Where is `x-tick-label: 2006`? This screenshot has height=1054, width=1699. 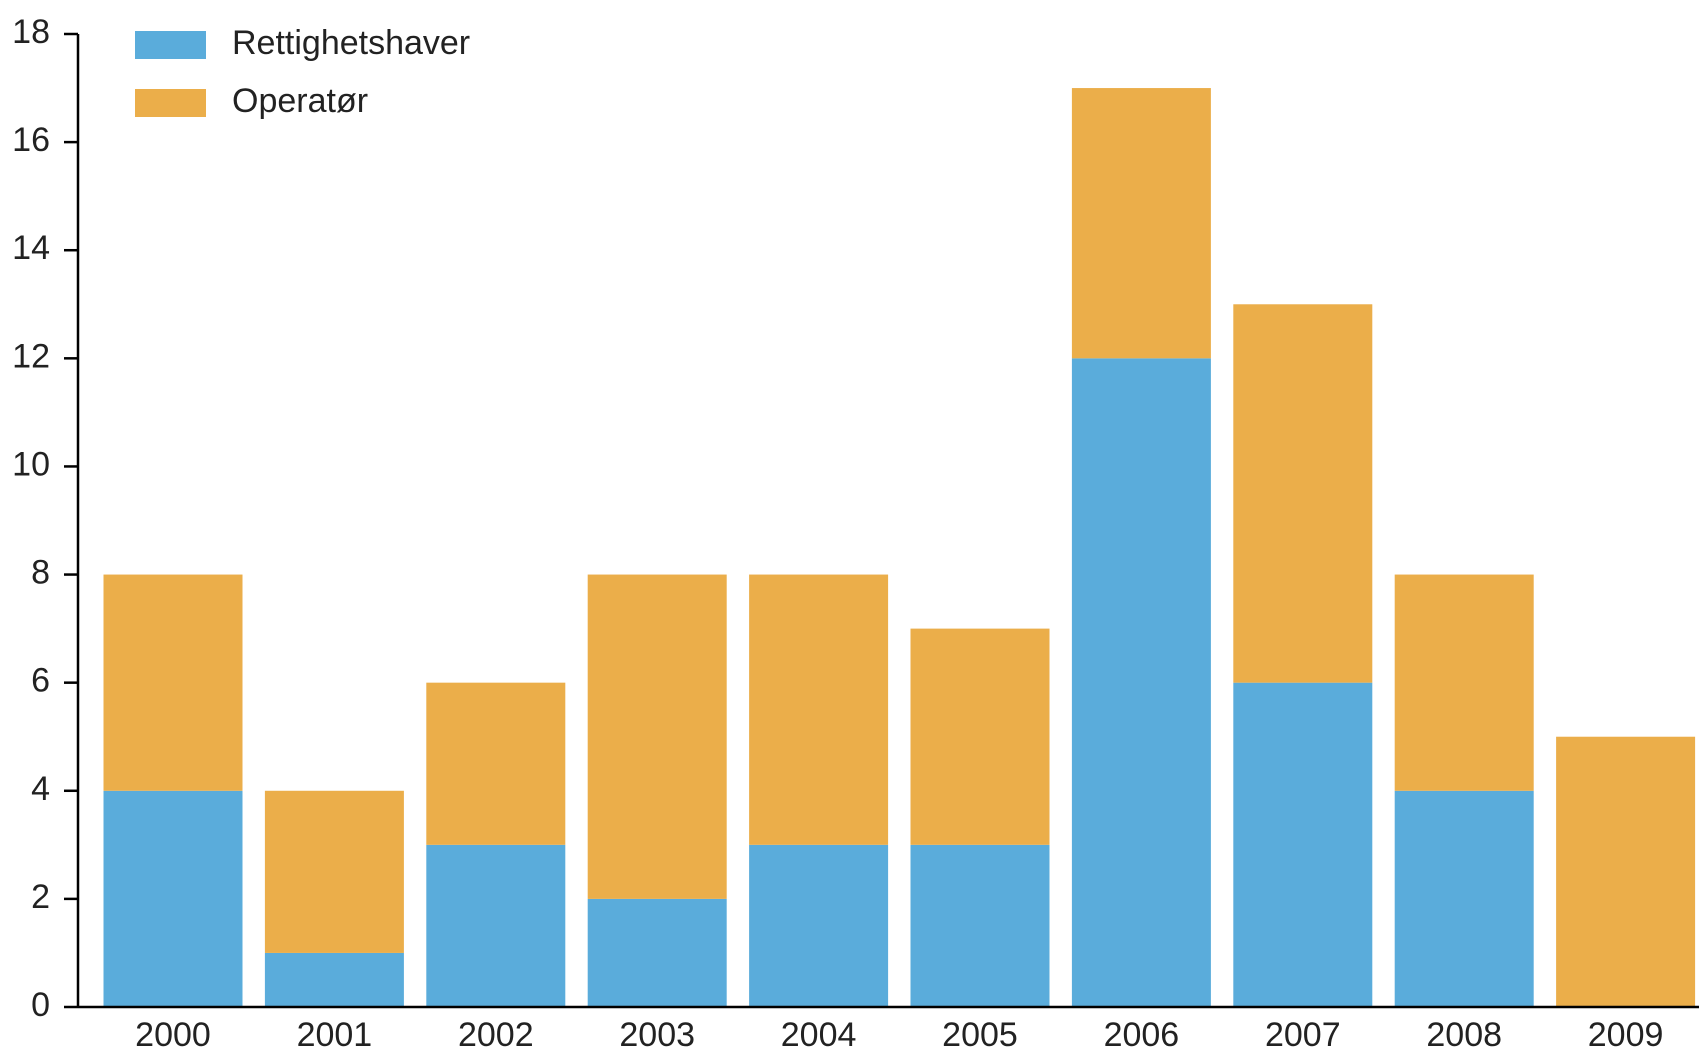 x-tick-label: 2006 is located at coordinates (1142, 1035).